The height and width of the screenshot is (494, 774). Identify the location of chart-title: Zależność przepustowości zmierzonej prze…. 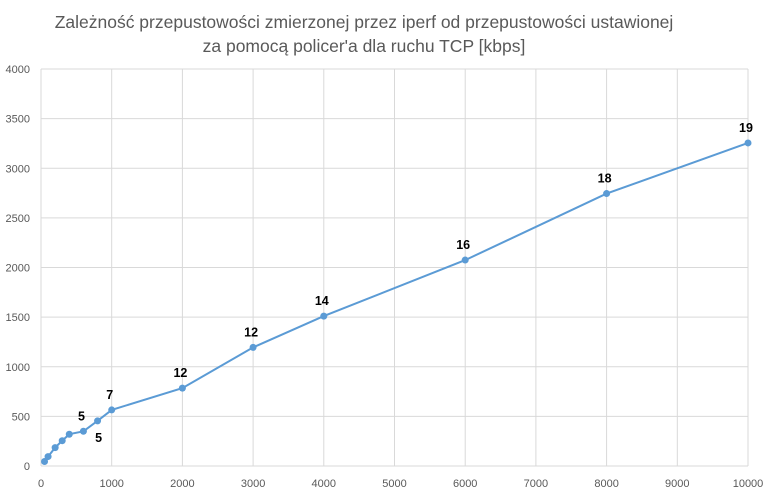
(364, 34).